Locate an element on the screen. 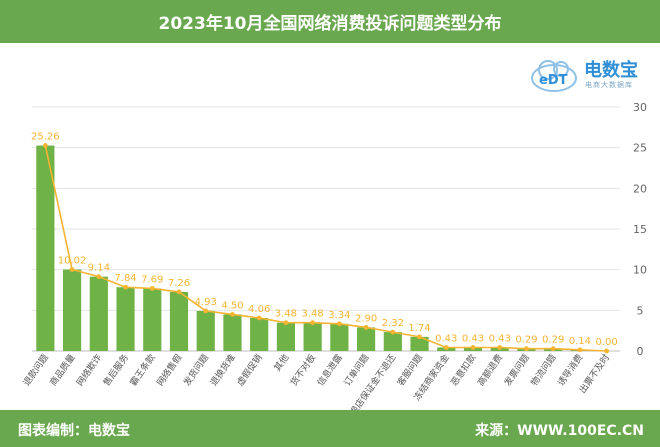 The height and width of the screenshot is (447, 660). x-tick-label: 网络欺诈 is located at coordinates (89, 370).